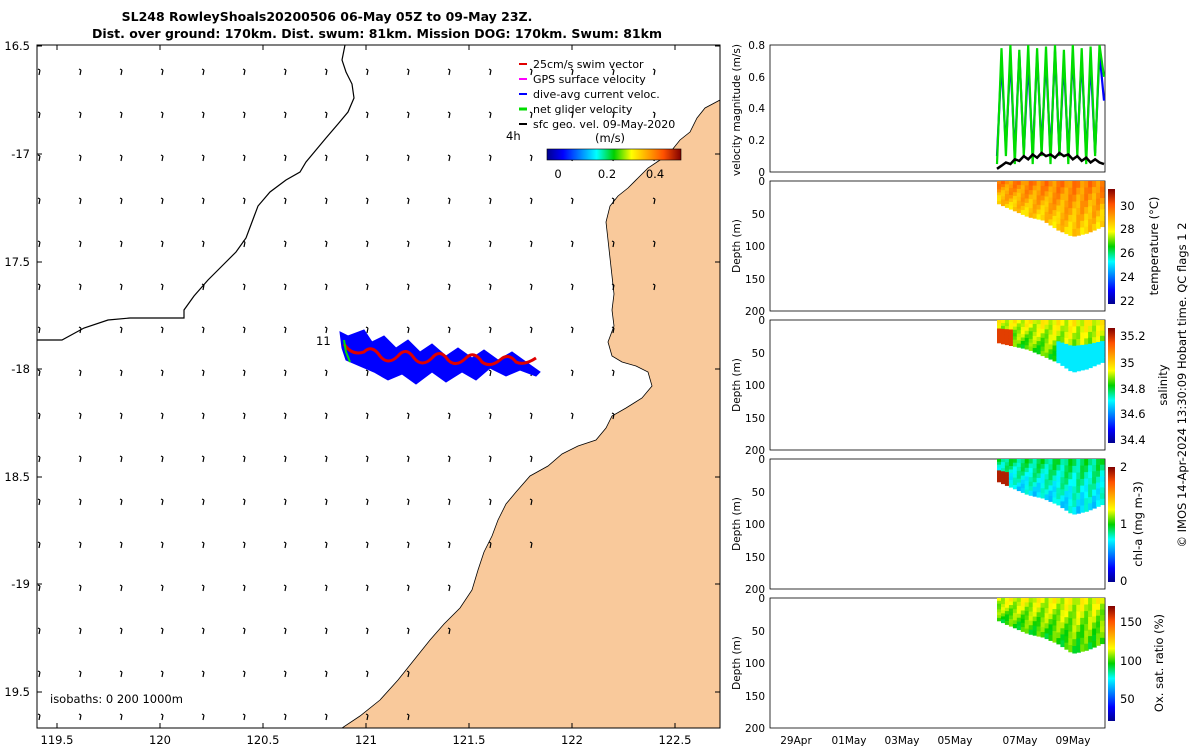 This screenshot has width=1200, height=750. I want to click on cbar-tick: 34.6, so click(1133, 414).